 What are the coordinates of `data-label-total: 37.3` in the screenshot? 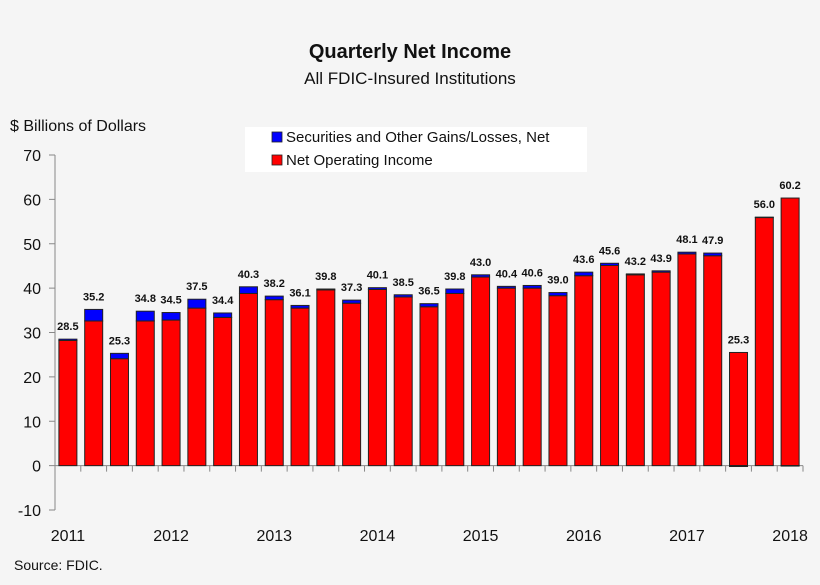 It's located at (351, 288).